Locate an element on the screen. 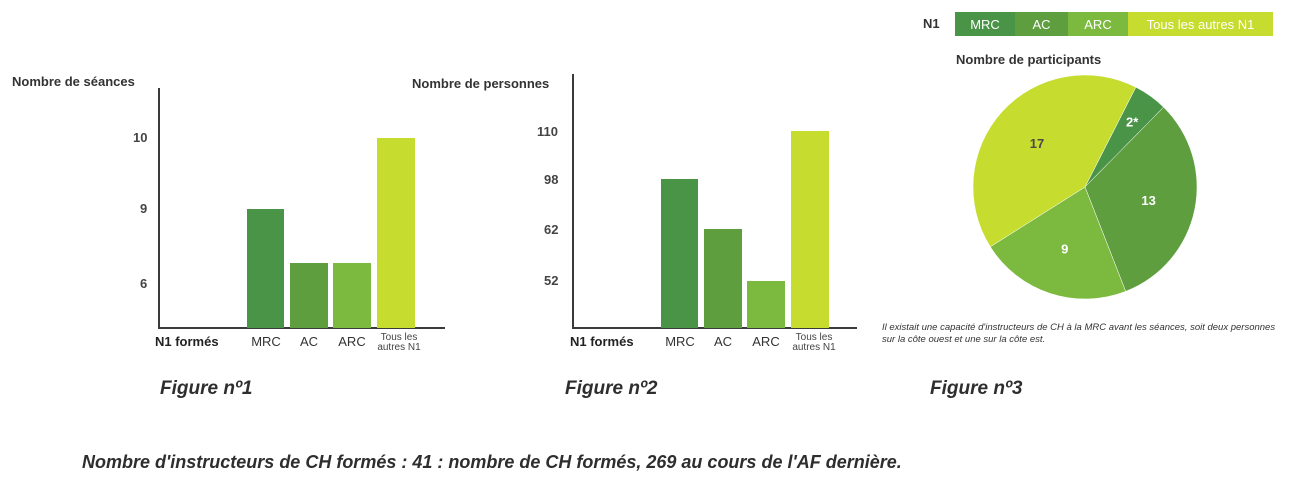 This screenshot has height=486, width=1303. fig2-bar-tous is located at coordinates (810, 229).